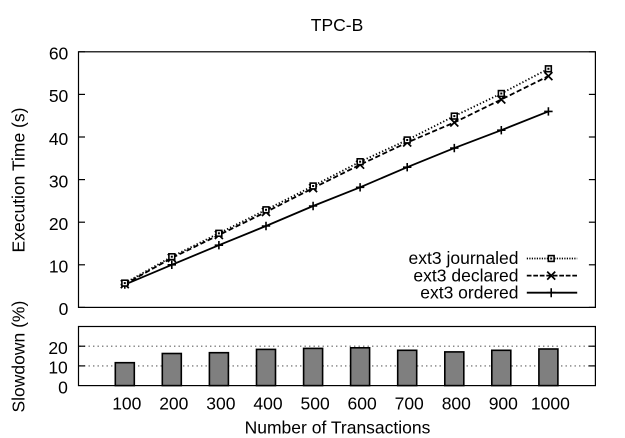 The height and width of the screenshot is (438, 625). Describe the element at coordinates (59, 54) in the screenshot. I see `svg-text: 60` at that location.